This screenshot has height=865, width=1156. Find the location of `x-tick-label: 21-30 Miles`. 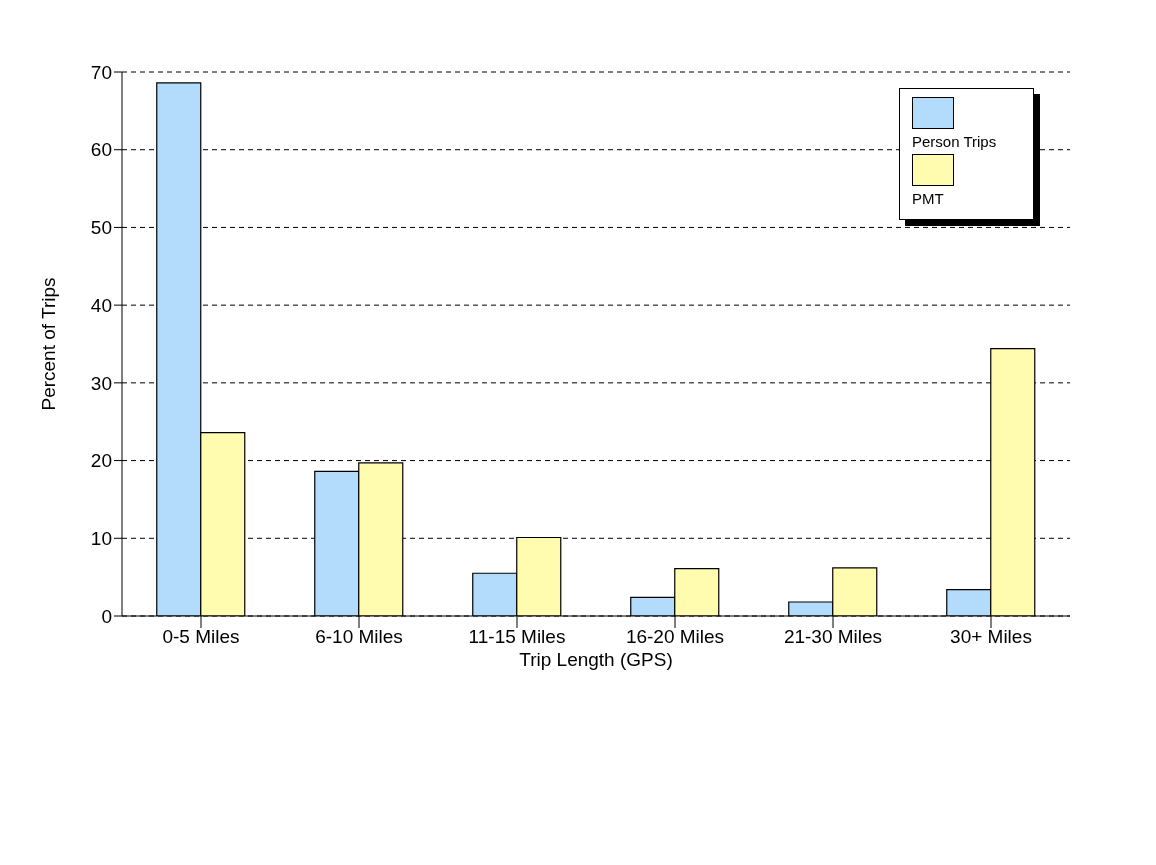

x-tick-label: 21-30 Miles is located at coordinates (833, 637).